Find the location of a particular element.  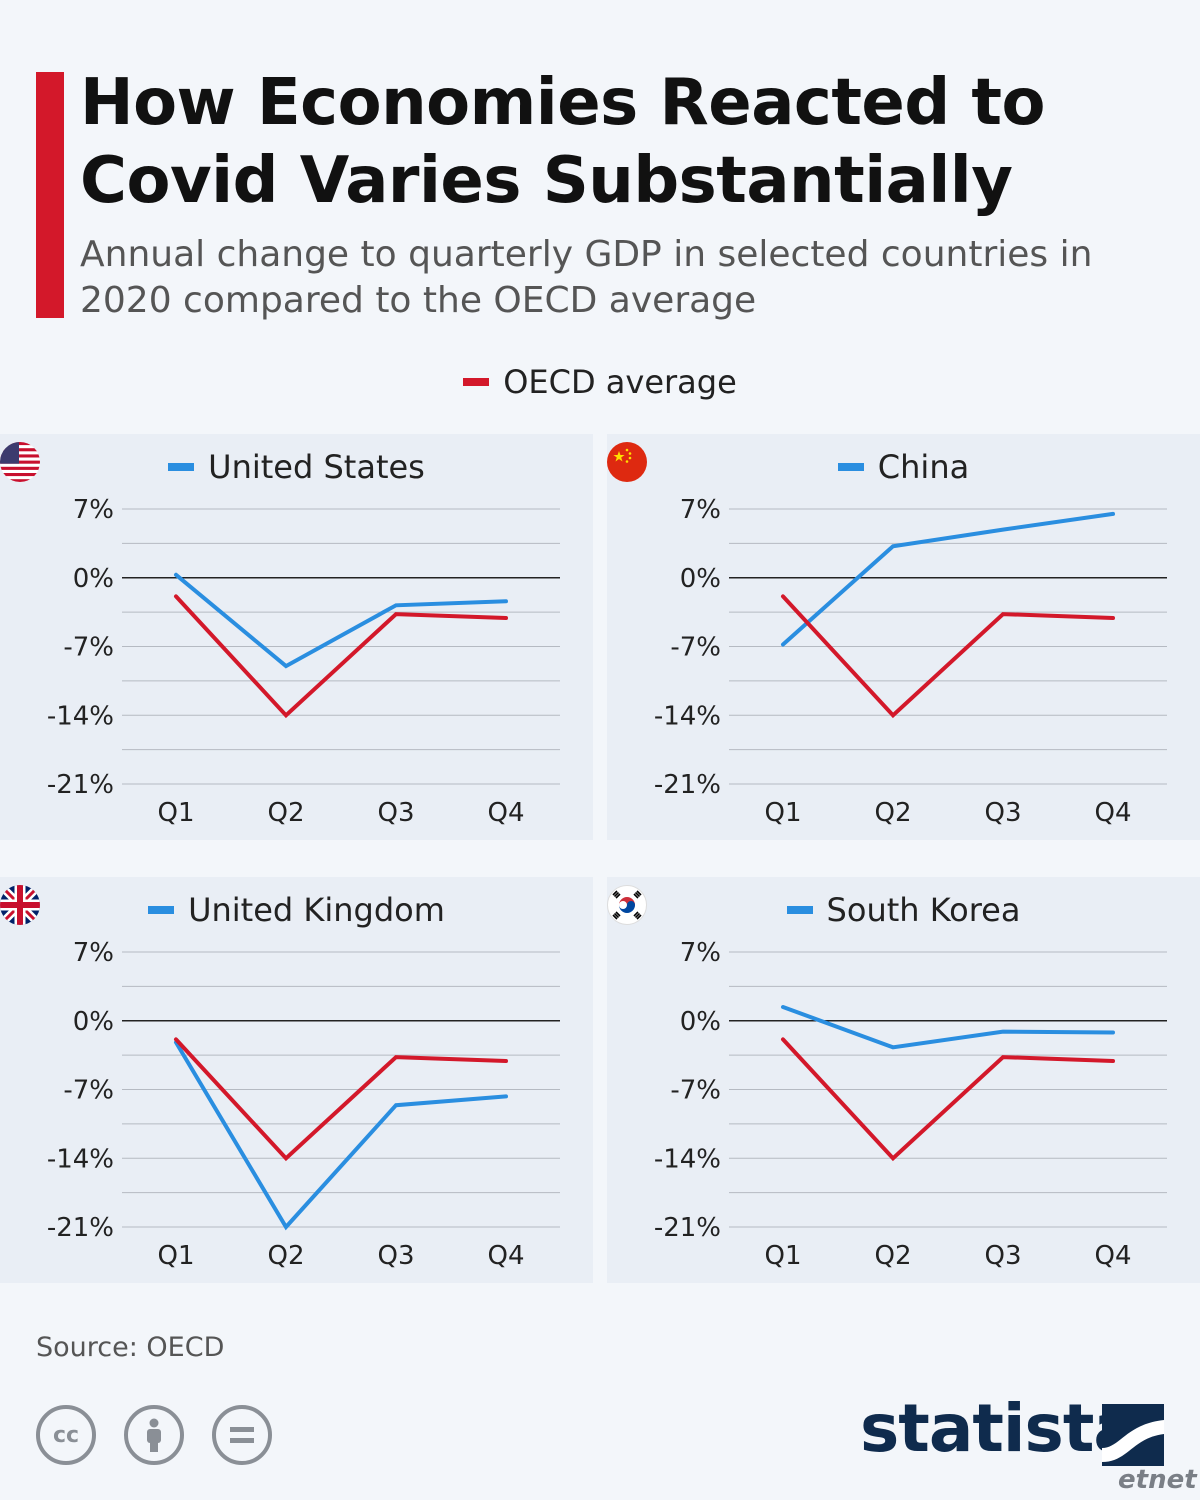

attribution-icon is located at coordinates (154, 1435).